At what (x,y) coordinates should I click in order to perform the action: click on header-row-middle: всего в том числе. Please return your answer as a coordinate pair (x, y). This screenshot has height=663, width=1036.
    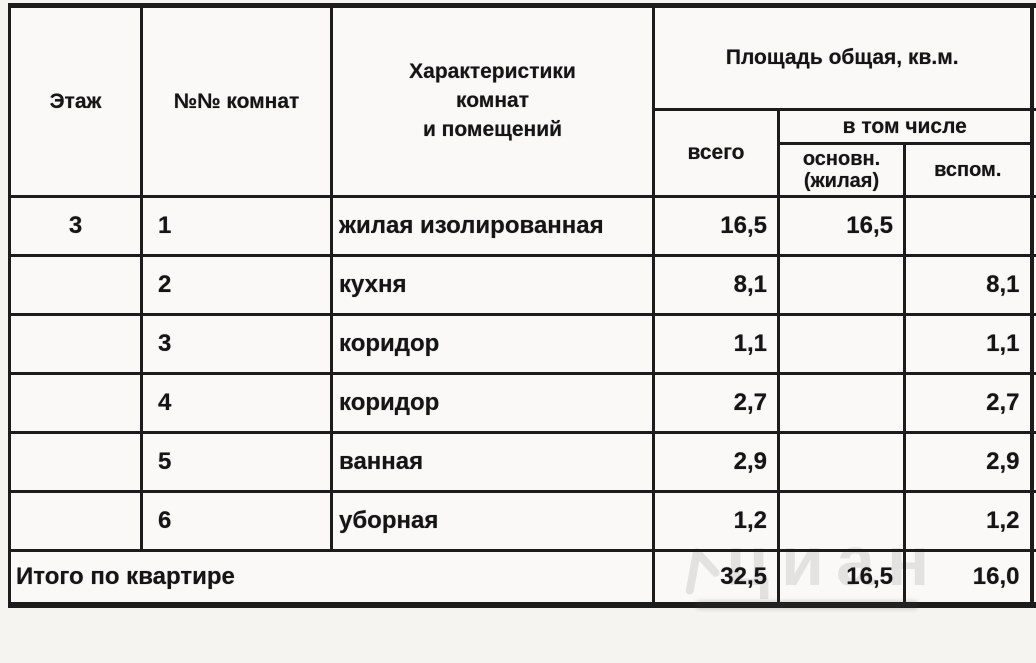
    Looking at the image, I should click on (523, 153).